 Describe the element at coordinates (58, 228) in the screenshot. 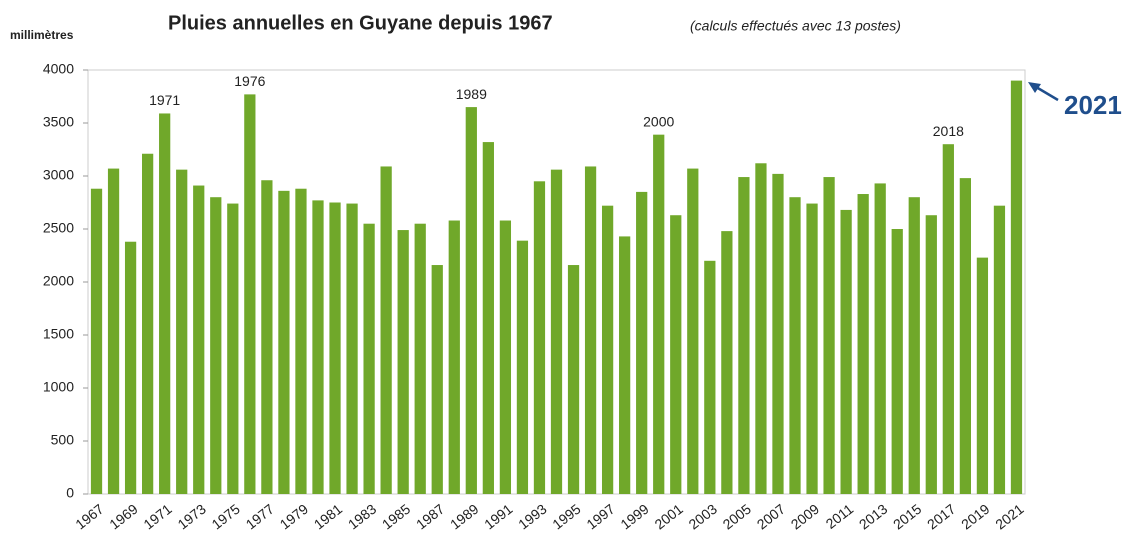

I see `y-tick-label: 2500` at that location.